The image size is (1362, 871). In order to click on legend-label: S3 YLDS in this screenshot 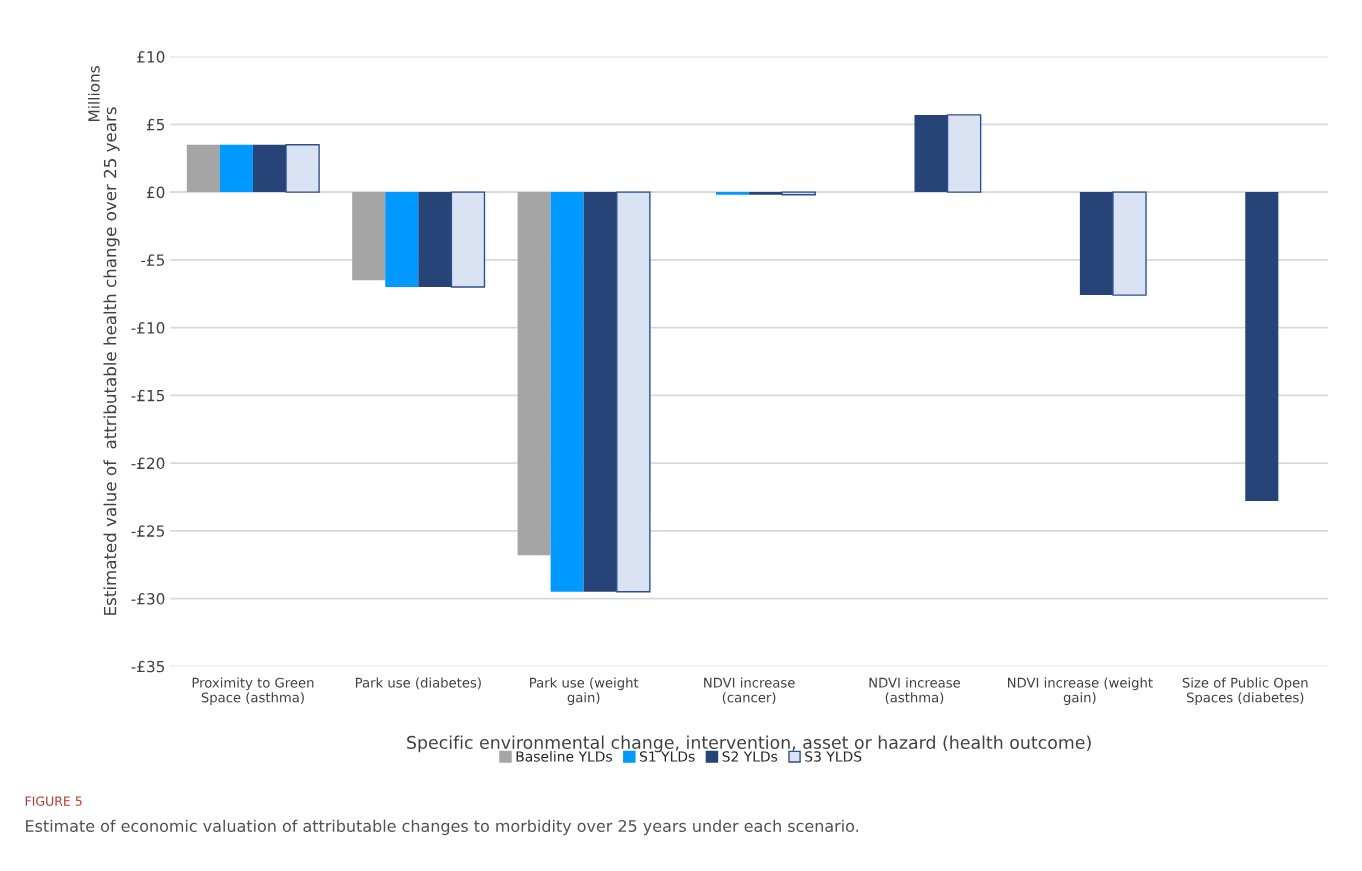, I will do `click(833, 756)`.